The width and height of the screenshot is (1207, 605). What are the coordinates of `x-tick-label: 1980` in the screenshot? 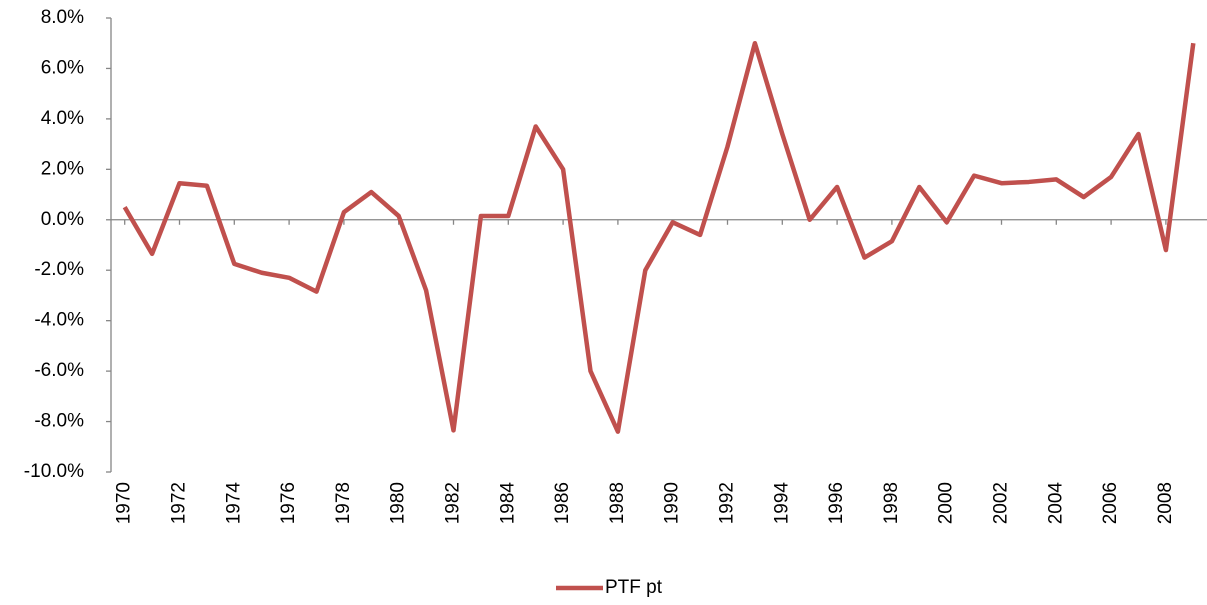 It's located at (398, 503).